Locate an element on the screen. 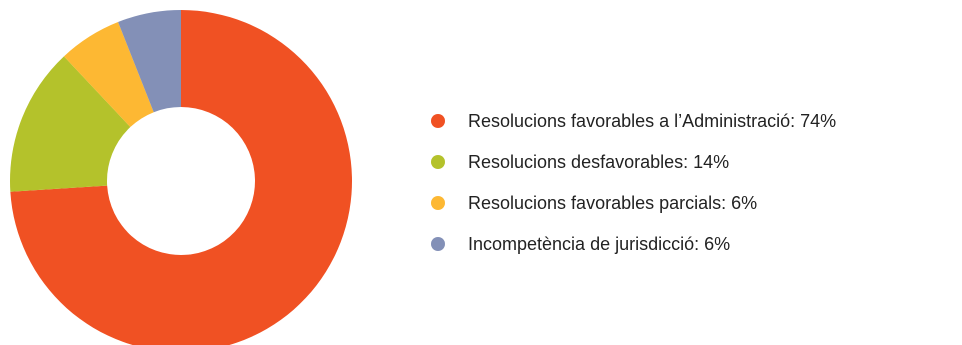  legend-label-4: Incompetència de jurisdicció: 6% is located at coordinates (599, 244).